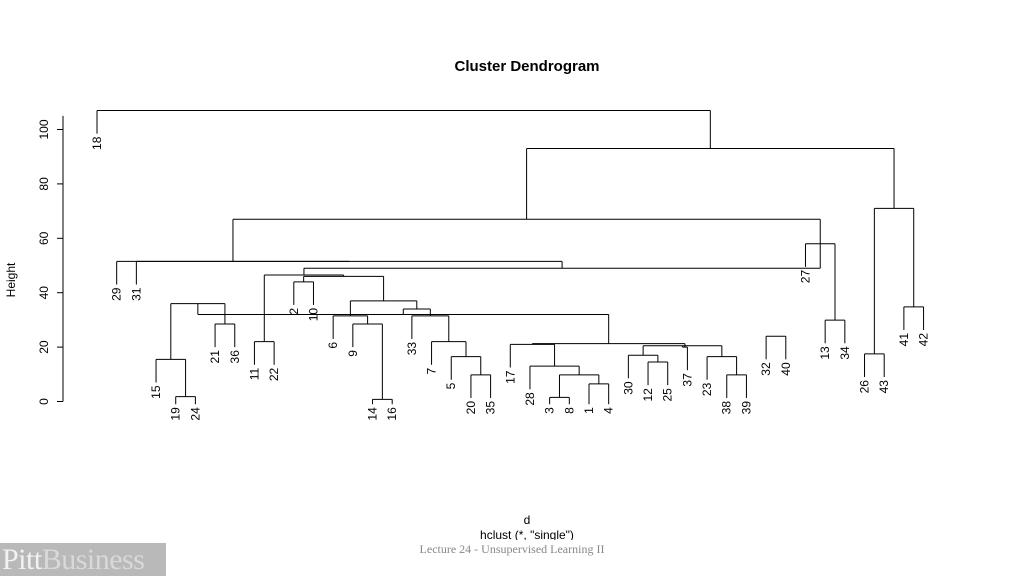 The image size is (1024, 576). What do you see at coordinates (491, 408) in the screenshot?
I see `leaf-label: 35` at bounding box center [491, 408].